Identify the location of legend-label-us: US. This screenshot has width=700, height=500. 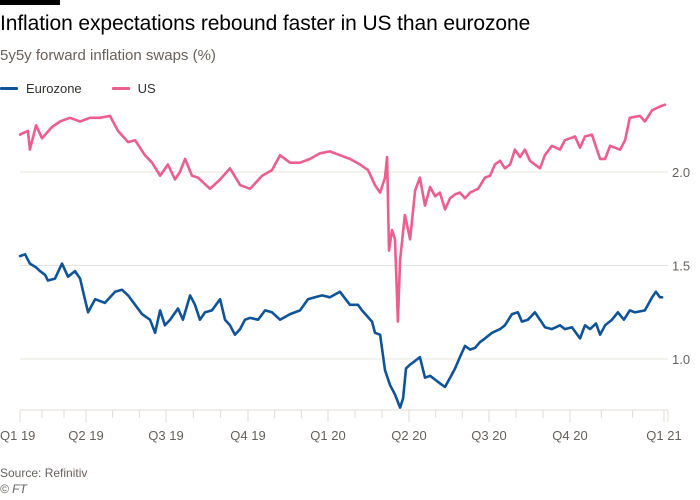
(146, 88).